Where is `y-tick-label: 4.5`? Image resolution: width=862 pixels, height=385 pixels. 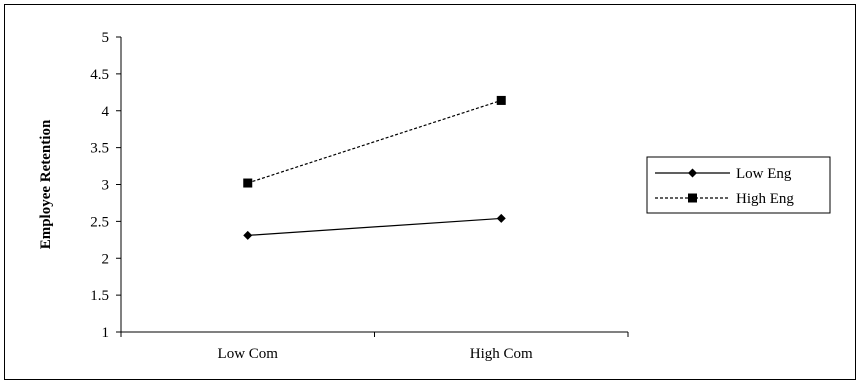
y-tick-label: 4.5 is located at coordinates (99, 75).